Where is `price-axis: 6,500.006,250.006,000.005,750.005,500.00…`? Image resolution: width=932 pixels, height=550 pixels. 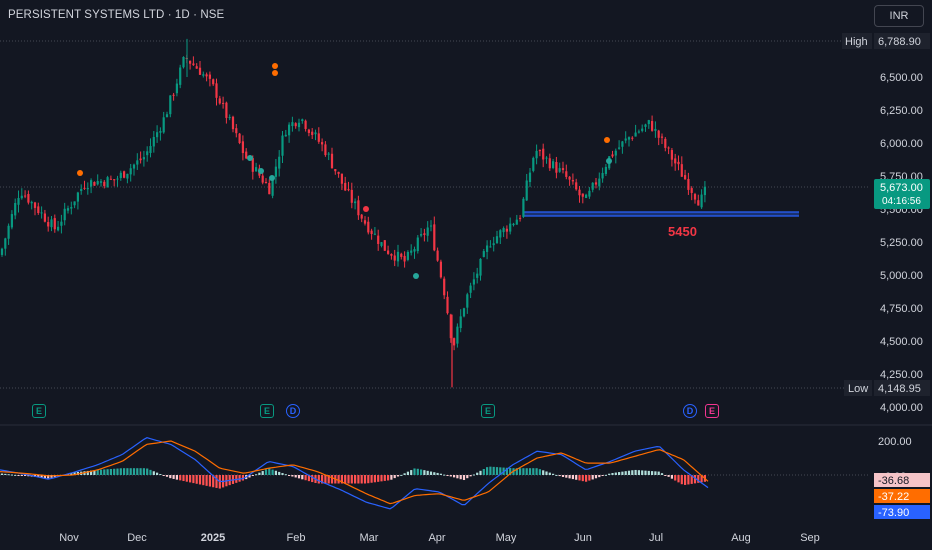
price-axis: 6,500.006,250.006,000.005,750.005,500.00… is located at coordinates (901, 243).